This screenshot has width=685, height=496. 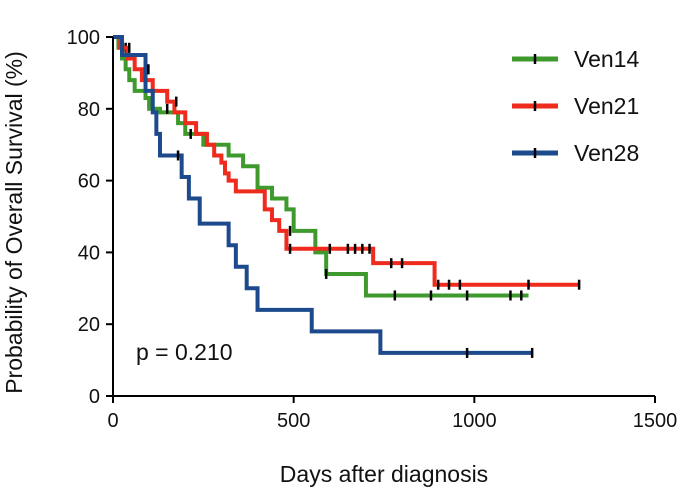 What do you see at coordinates (606, 153) in the screenshot?
I see `legend-label-ven28: Ven28` at bounding box center [606, 153].